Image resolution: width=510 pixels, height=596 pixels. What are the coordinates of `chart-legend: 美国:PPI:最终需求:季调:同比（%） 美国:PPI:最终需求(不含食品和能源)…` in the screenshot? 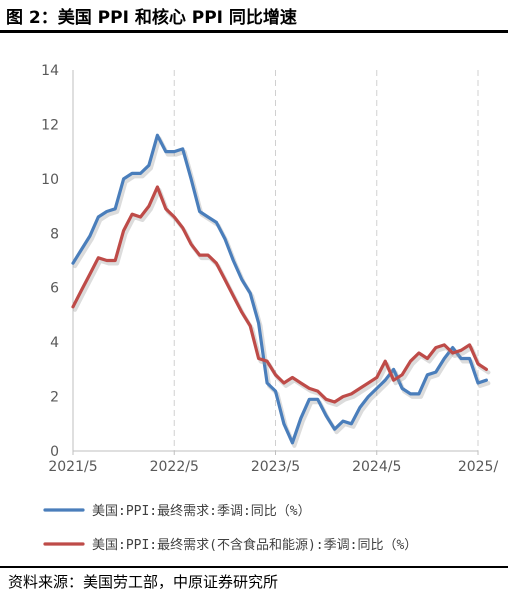 It's located at (230, 528).